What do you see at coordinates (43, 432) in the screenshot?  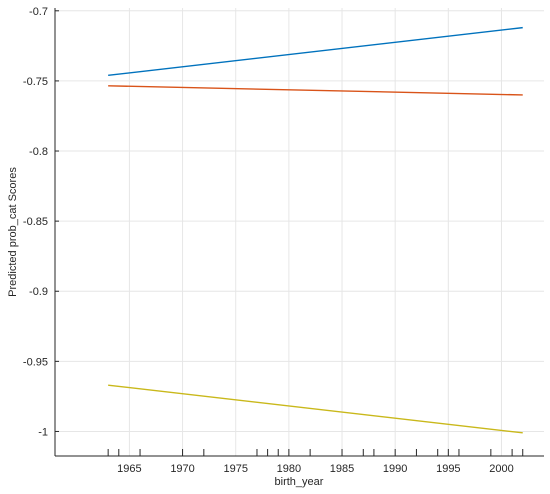 I see `y-tick-label: -1` at bounding box center [43, 432].